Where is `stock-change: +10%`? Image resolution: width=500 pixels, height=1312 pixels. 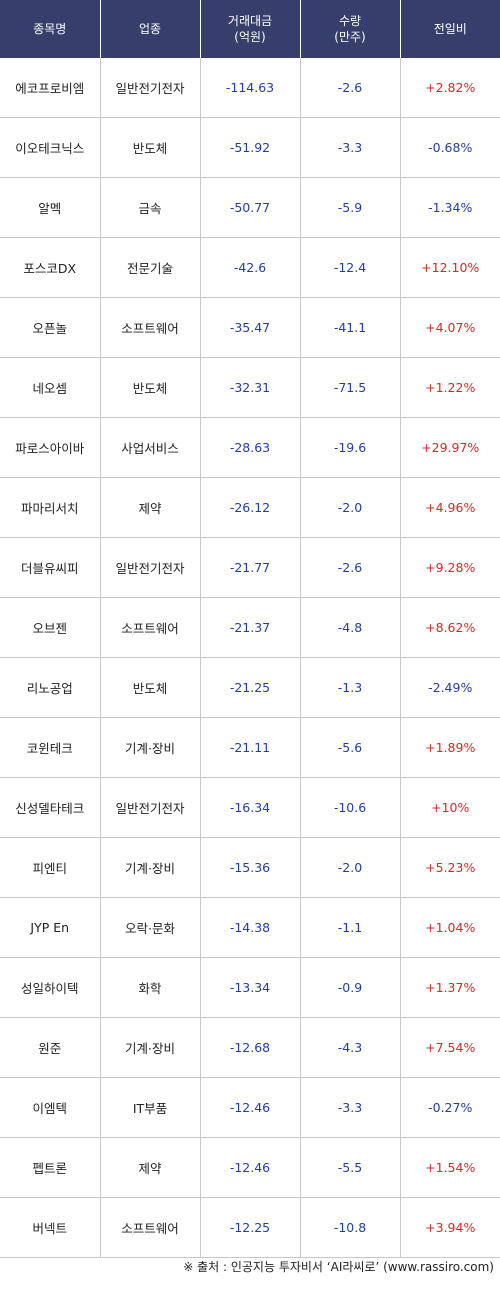
stock-change: +10% is located at coordinates (449, 807).